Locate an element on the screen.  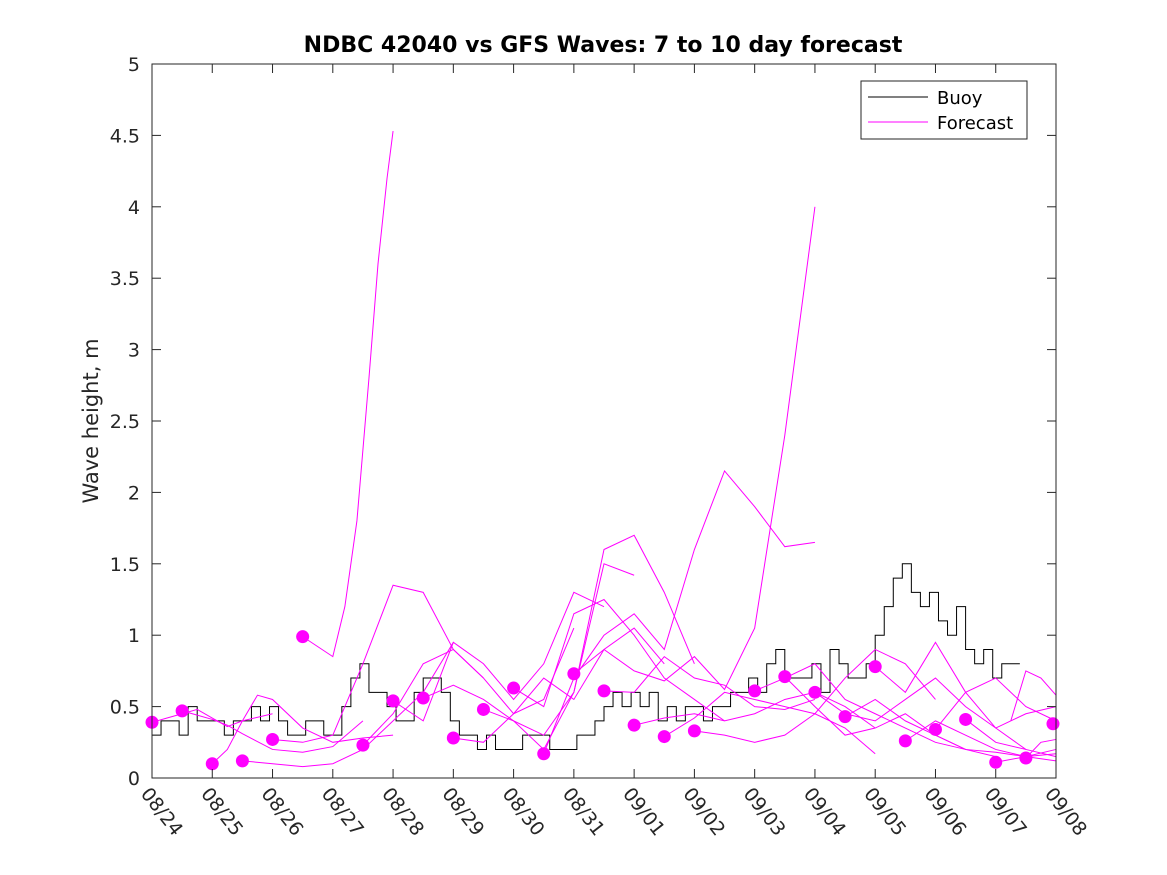
y-axis-label: Wave height, m is located at coordinates (91, 420).